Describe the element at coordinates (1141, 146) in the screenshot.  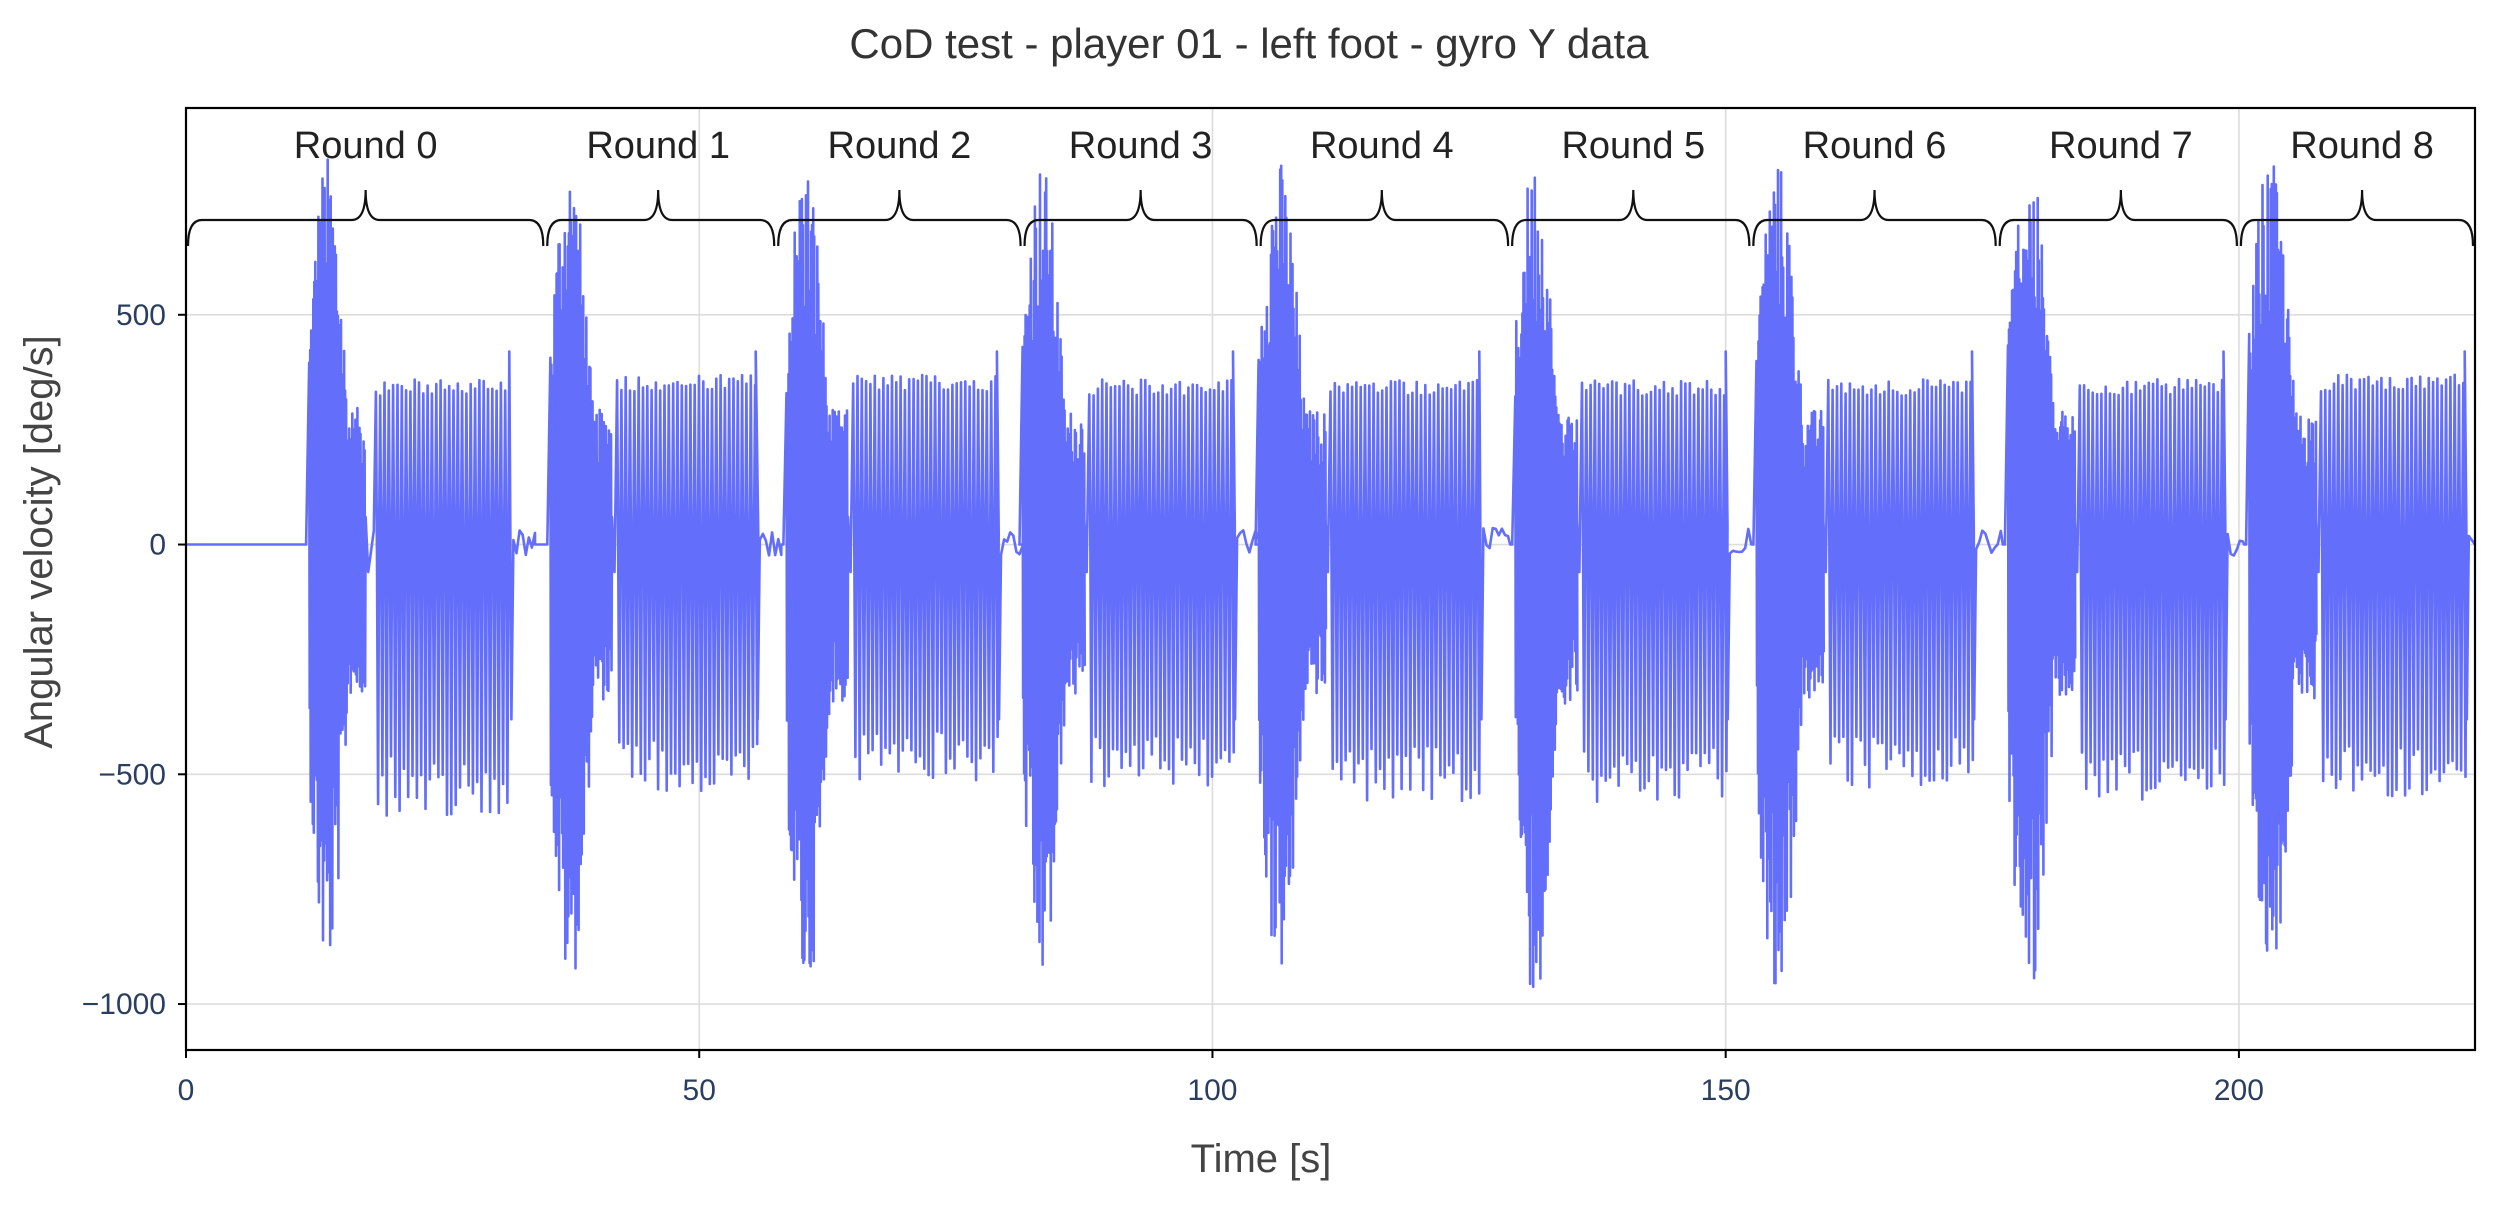
I see `round-label-3: Round 3` at that location.